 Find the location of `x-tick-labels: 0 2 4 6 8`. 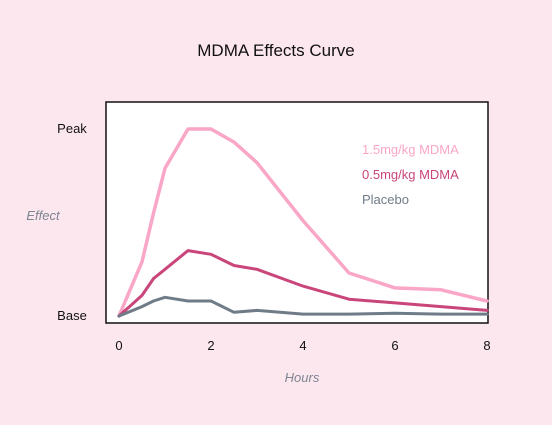

x-tick-labels: 0 2 4 6 8 is located at coordinates (302, 345).